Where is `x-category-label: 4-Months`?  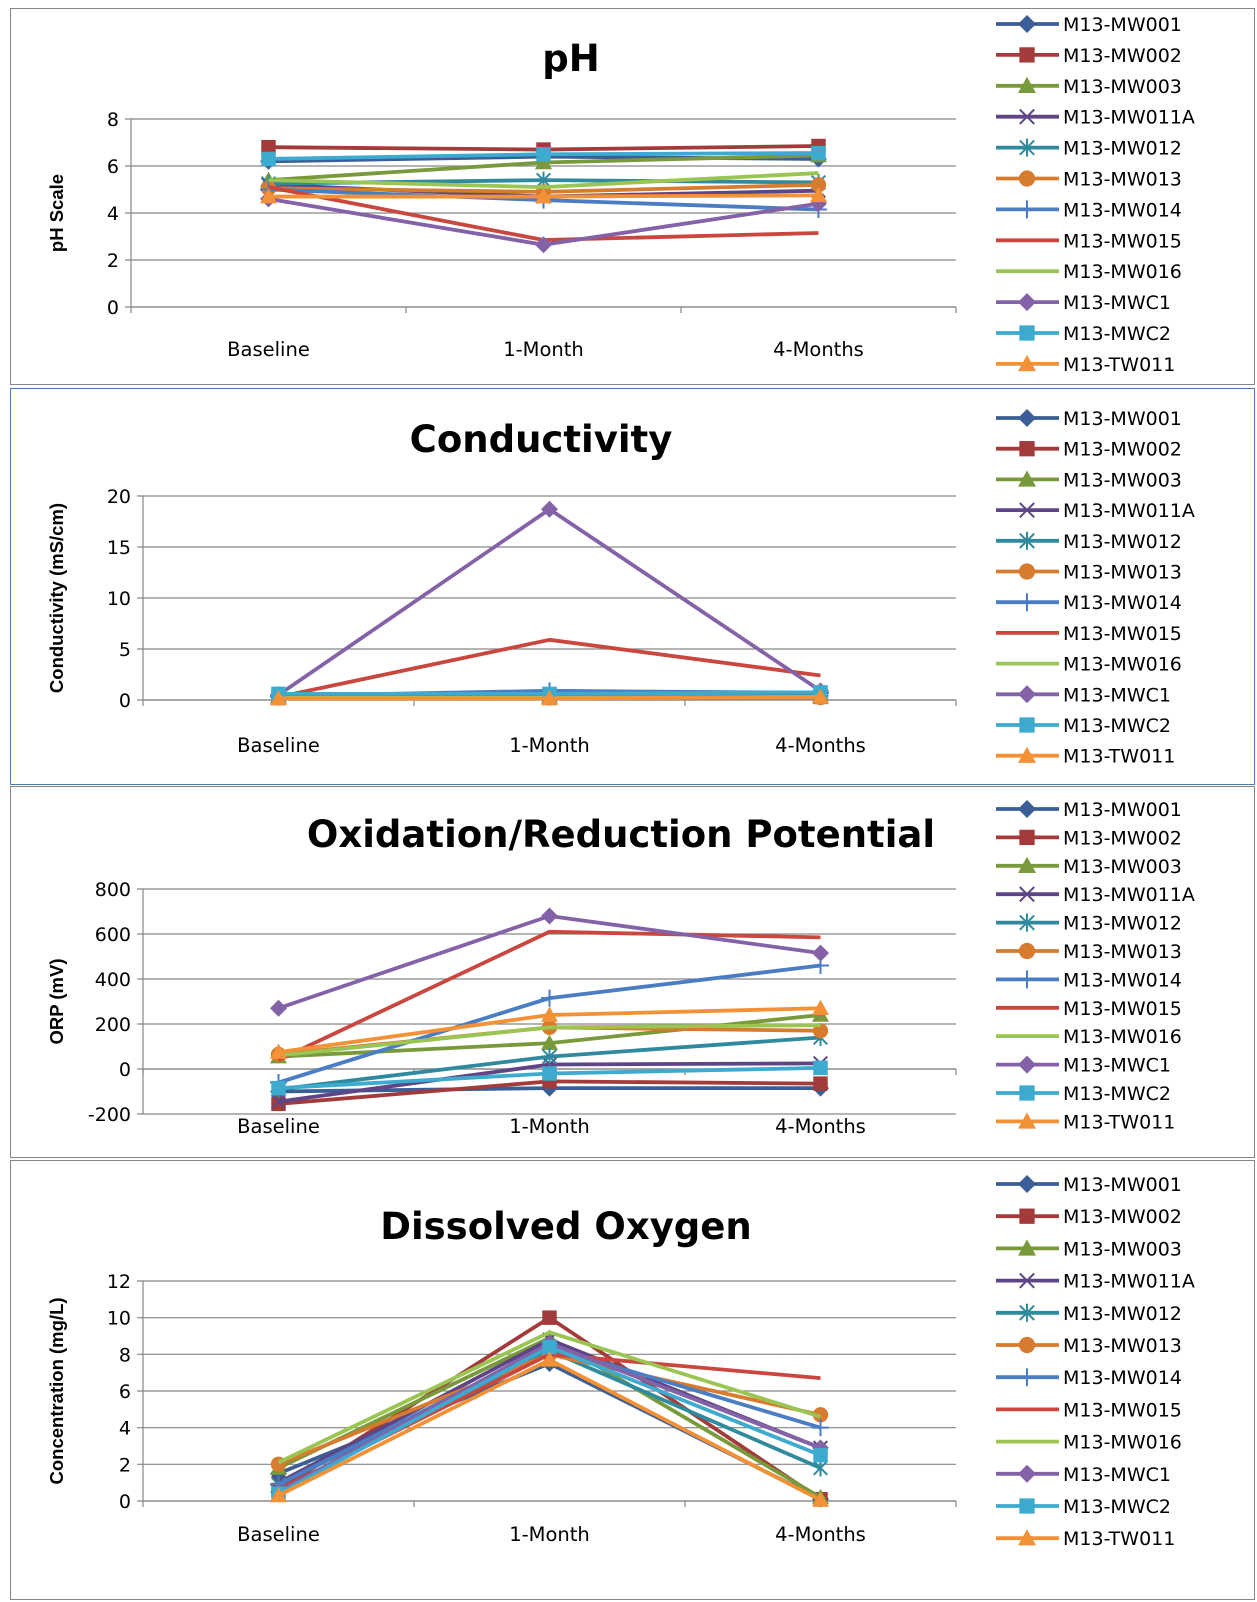 x-category-label: 4-Months is located at coordinates (820, 745).